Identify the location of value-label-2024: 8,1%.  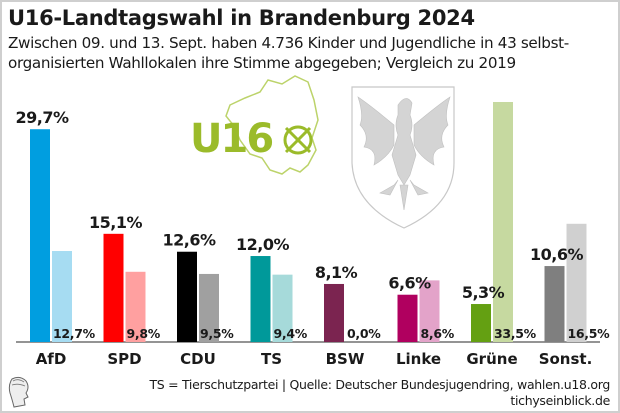
(336, 272).